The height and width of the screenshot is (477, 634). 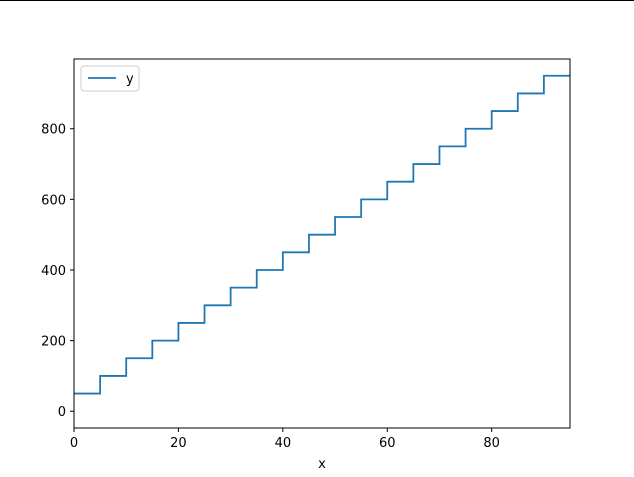 I want to click on y-tick-label: 800, so click(x=53, y=130).